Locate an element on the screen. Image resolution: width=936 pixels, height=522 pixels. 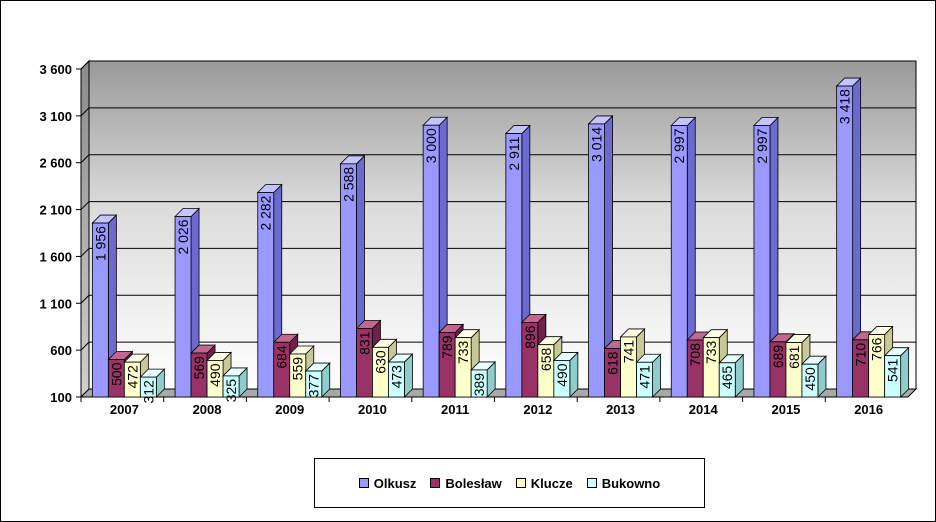
x-tick-label: 2007 is located at coordinates (124, 409).